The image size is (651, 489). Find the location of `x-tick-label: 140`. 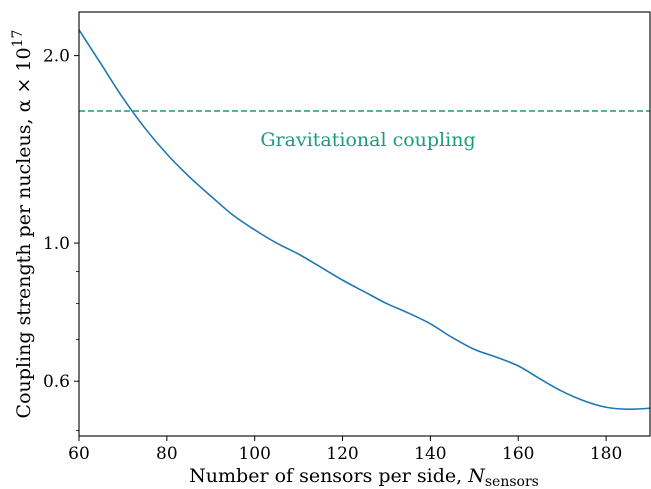

x-tick-label: 140 is located at coordinates (430, 454).